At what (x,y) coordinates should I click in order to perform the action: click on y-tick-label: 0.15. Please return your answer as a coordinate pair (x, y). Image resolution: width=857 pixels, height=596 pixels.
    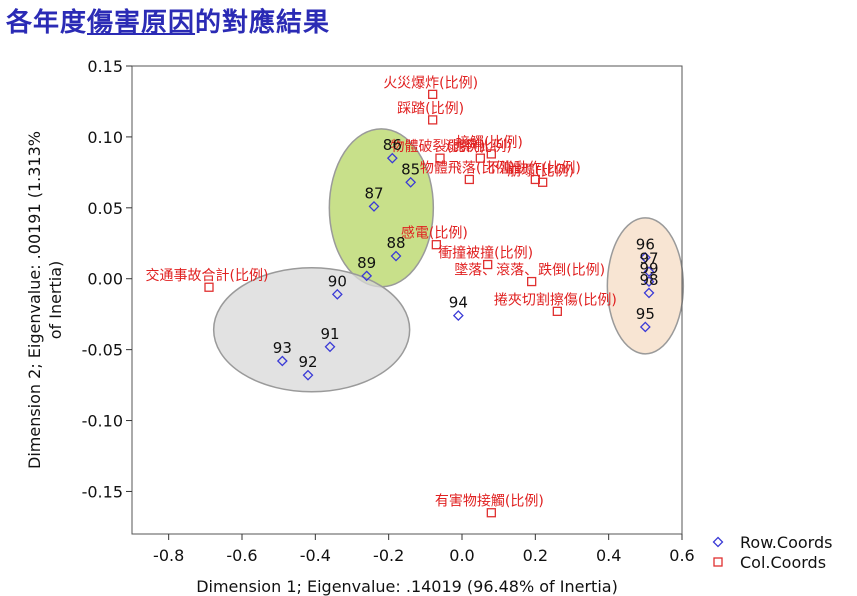
    Looking at the image, I should click on (105, 66).